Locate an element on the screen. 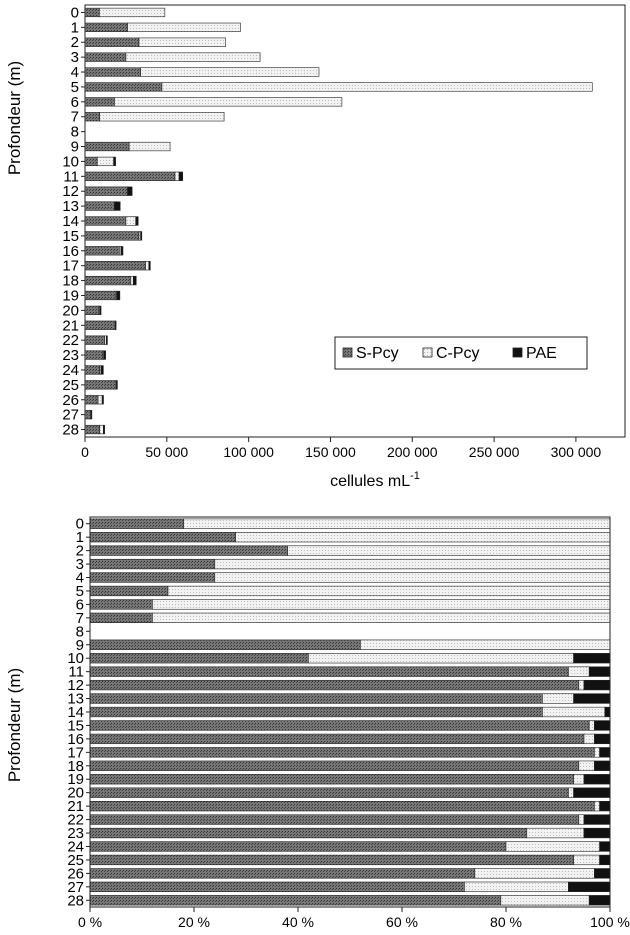  y-tick-label: 26 is located at coordinates (75, 873).